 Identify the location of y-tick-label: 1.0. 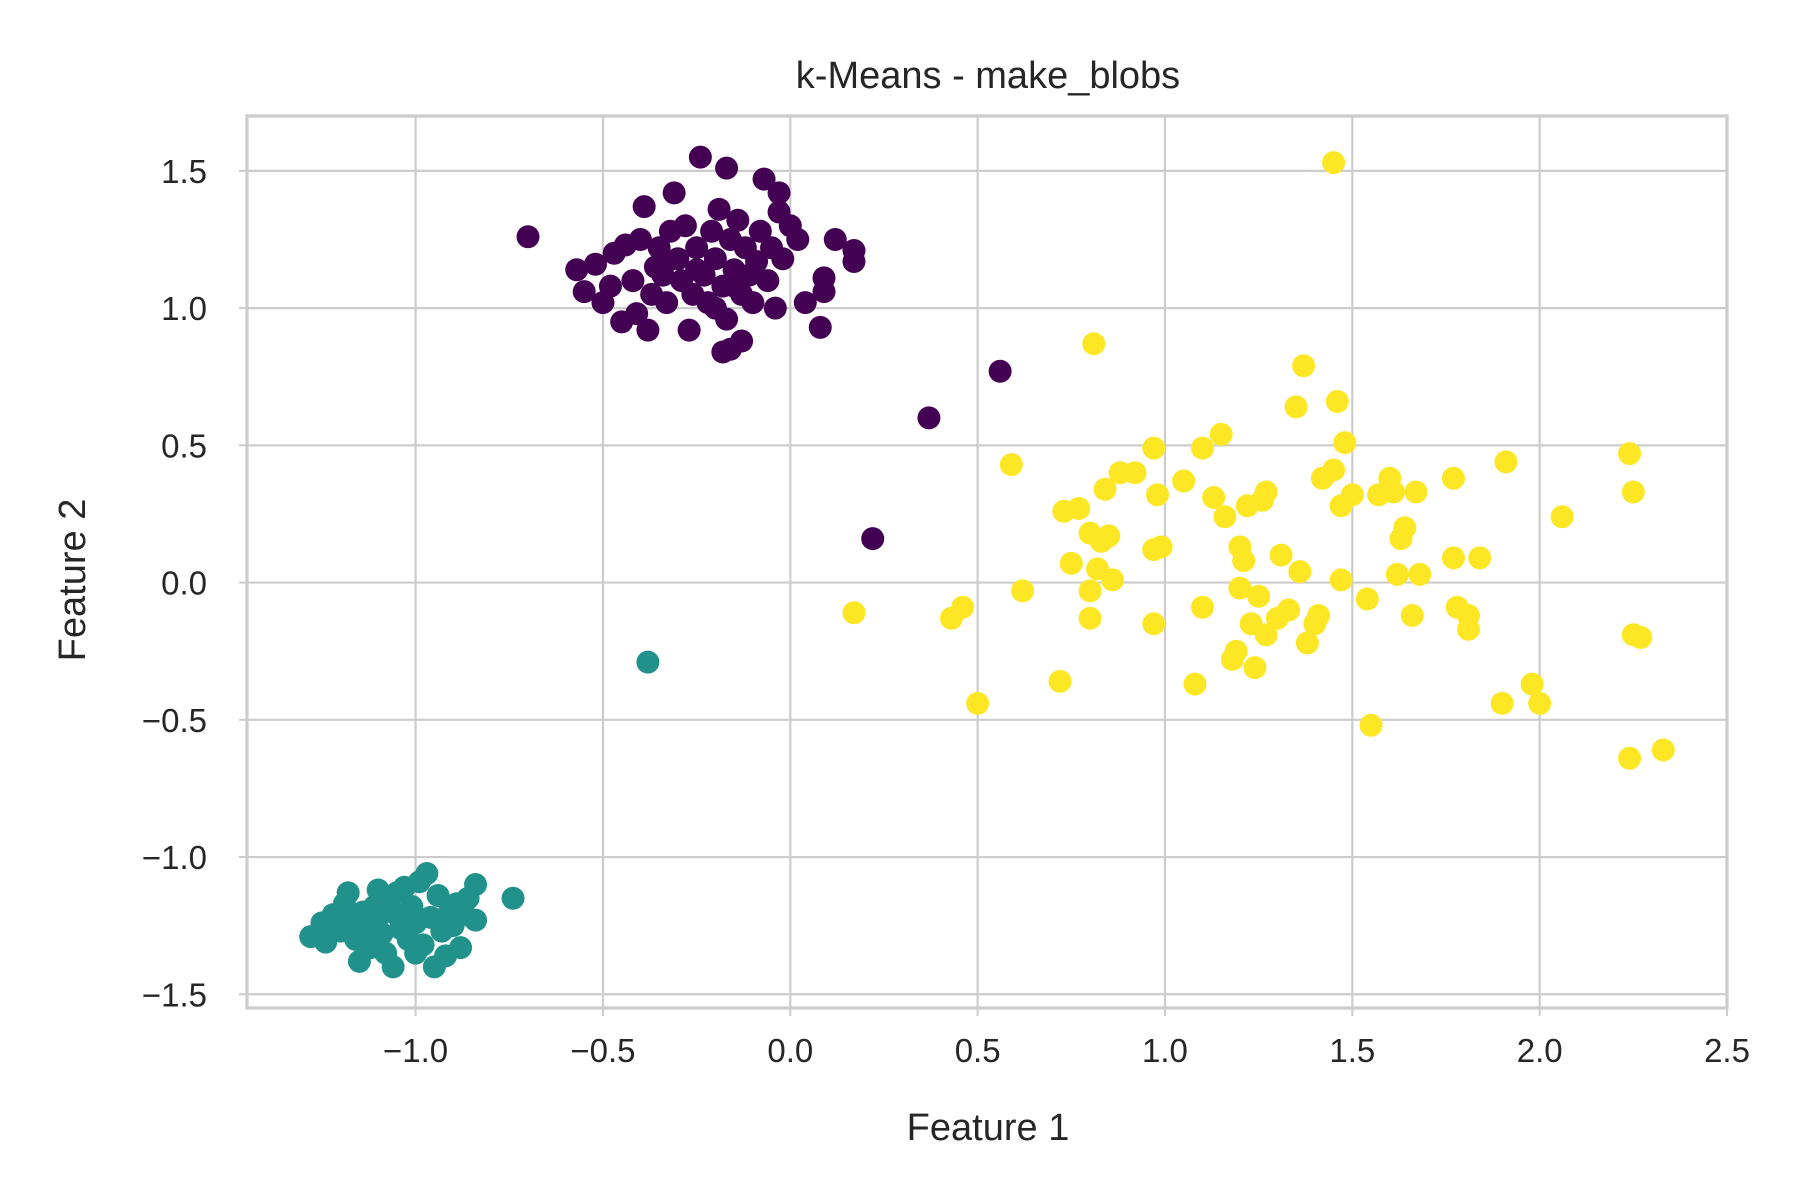
(184, 308).